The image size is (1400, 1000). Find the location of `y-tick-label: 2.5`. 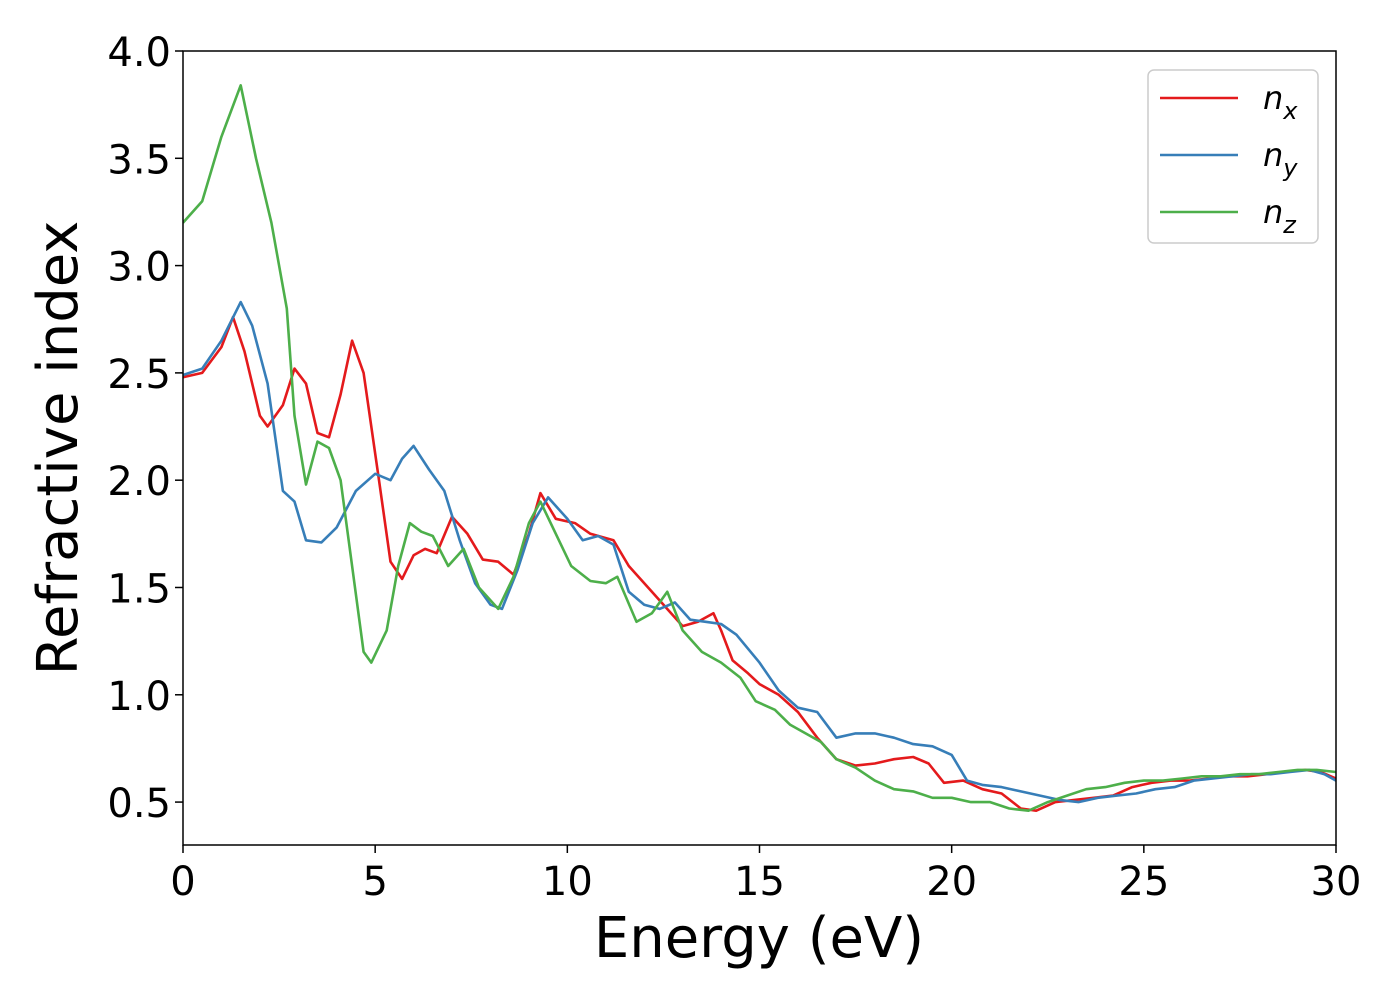

y-tick-label: 2.5 is located at coordinates (139, 375).